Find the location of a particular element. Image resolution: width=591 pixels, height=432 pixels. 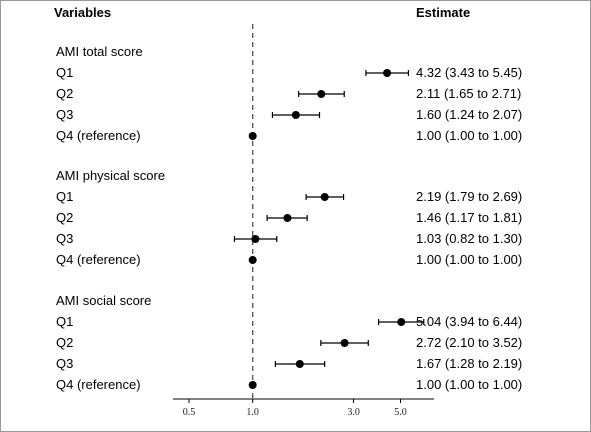

estimate-text: 4.32 (3.43 to 5.45) is located at coordinates (469, 72).